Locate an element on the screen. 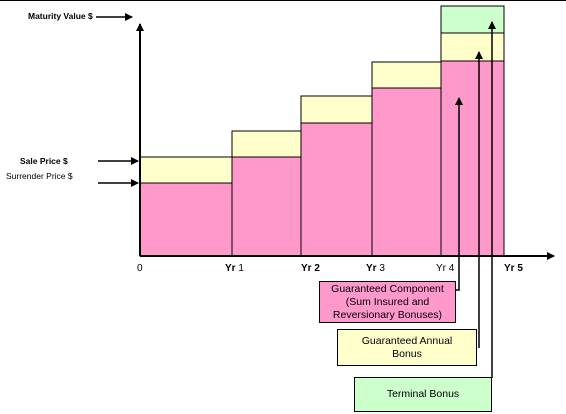  bar-0-guaranteed is located at coordinates (186, 219).